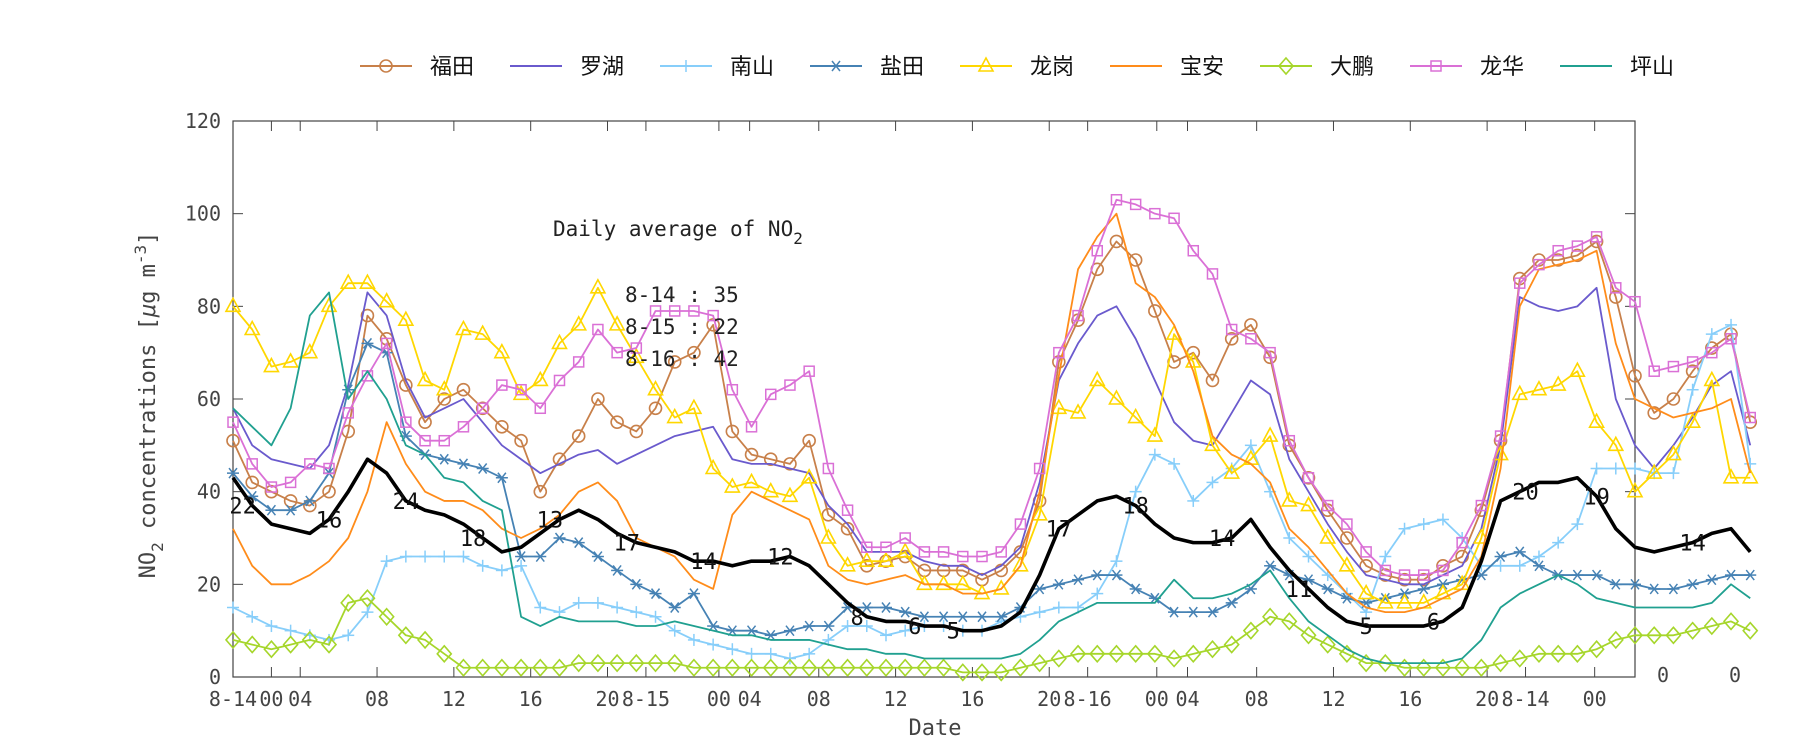 The height and width of the screenshot is (755, 1800). I want to click on legend-item-1: 福田, so click(417, 67).